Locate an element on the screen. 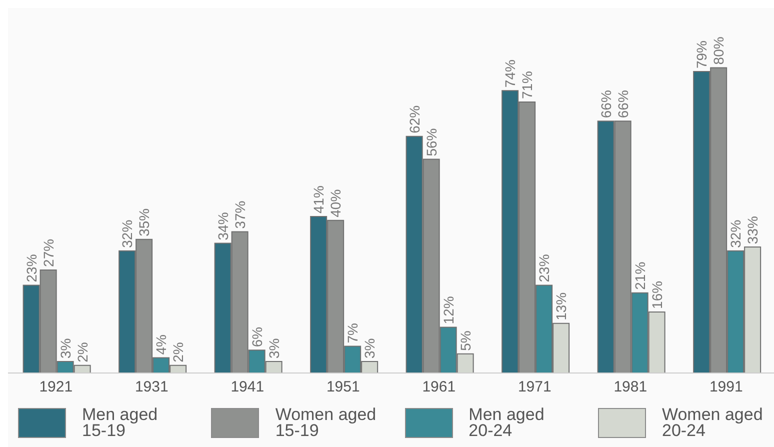 This screenshot has width=774, height=447. data-label: 74% is located at coordinates (510, 74).